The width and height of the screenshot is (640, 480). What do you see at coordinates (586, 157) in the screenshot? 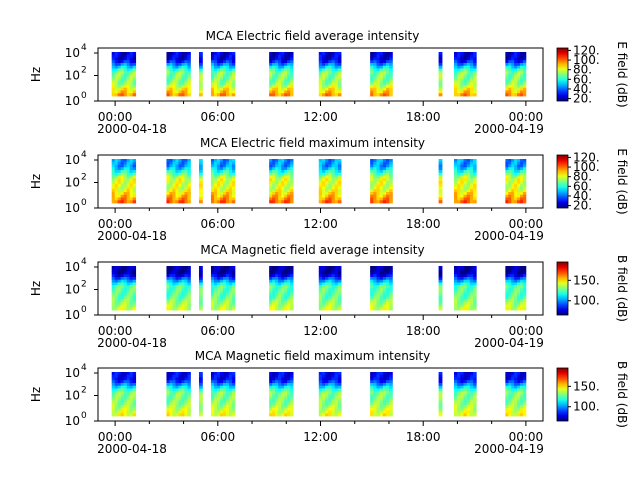
I see `colorbar-tick-label: 120.` at bounding box center [586, 157].